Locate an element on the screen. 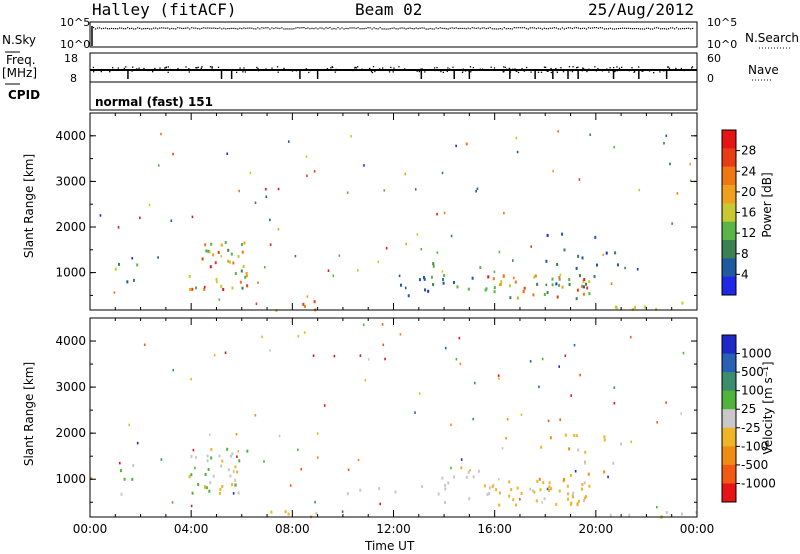 This screenshot has width=800, height=554. cpid-value: normal (fast) 151 is located at coordinates (154, 102).